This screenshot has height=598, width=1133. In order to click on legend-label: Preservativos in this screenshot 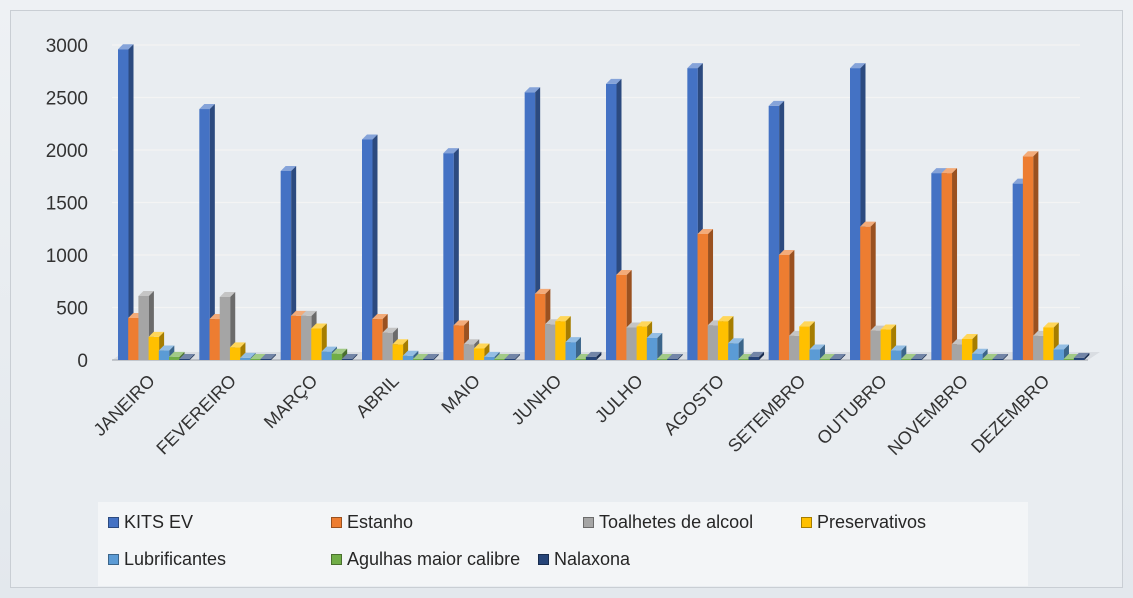, I will do `click(872, 521)`.